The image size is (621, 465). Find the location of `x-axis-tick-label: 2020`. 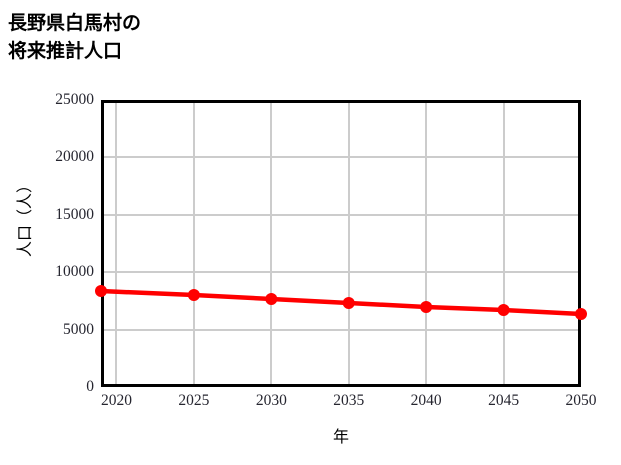

x-axis-tick-label: 2020 is located at coordinates (116, 400).